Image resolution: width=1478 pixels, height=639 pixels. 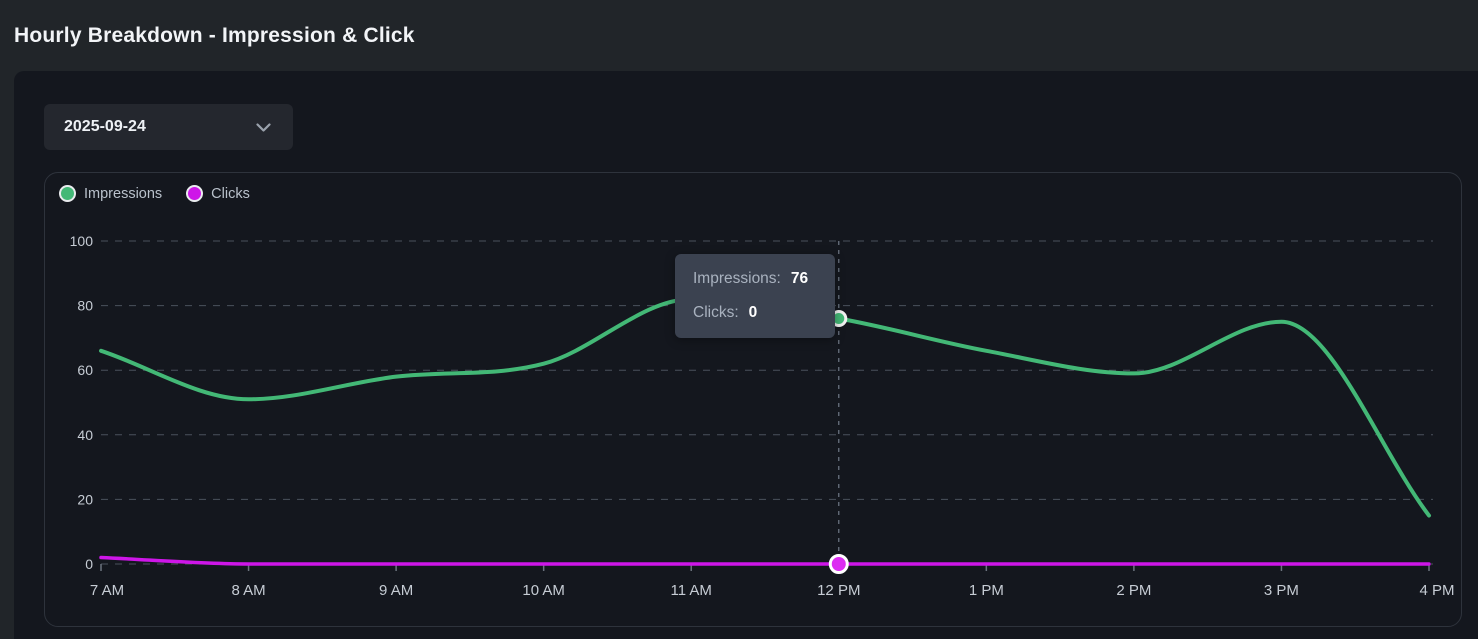 I want to click on x-tick-label: 3 PM, so click(x=1281, y=590).